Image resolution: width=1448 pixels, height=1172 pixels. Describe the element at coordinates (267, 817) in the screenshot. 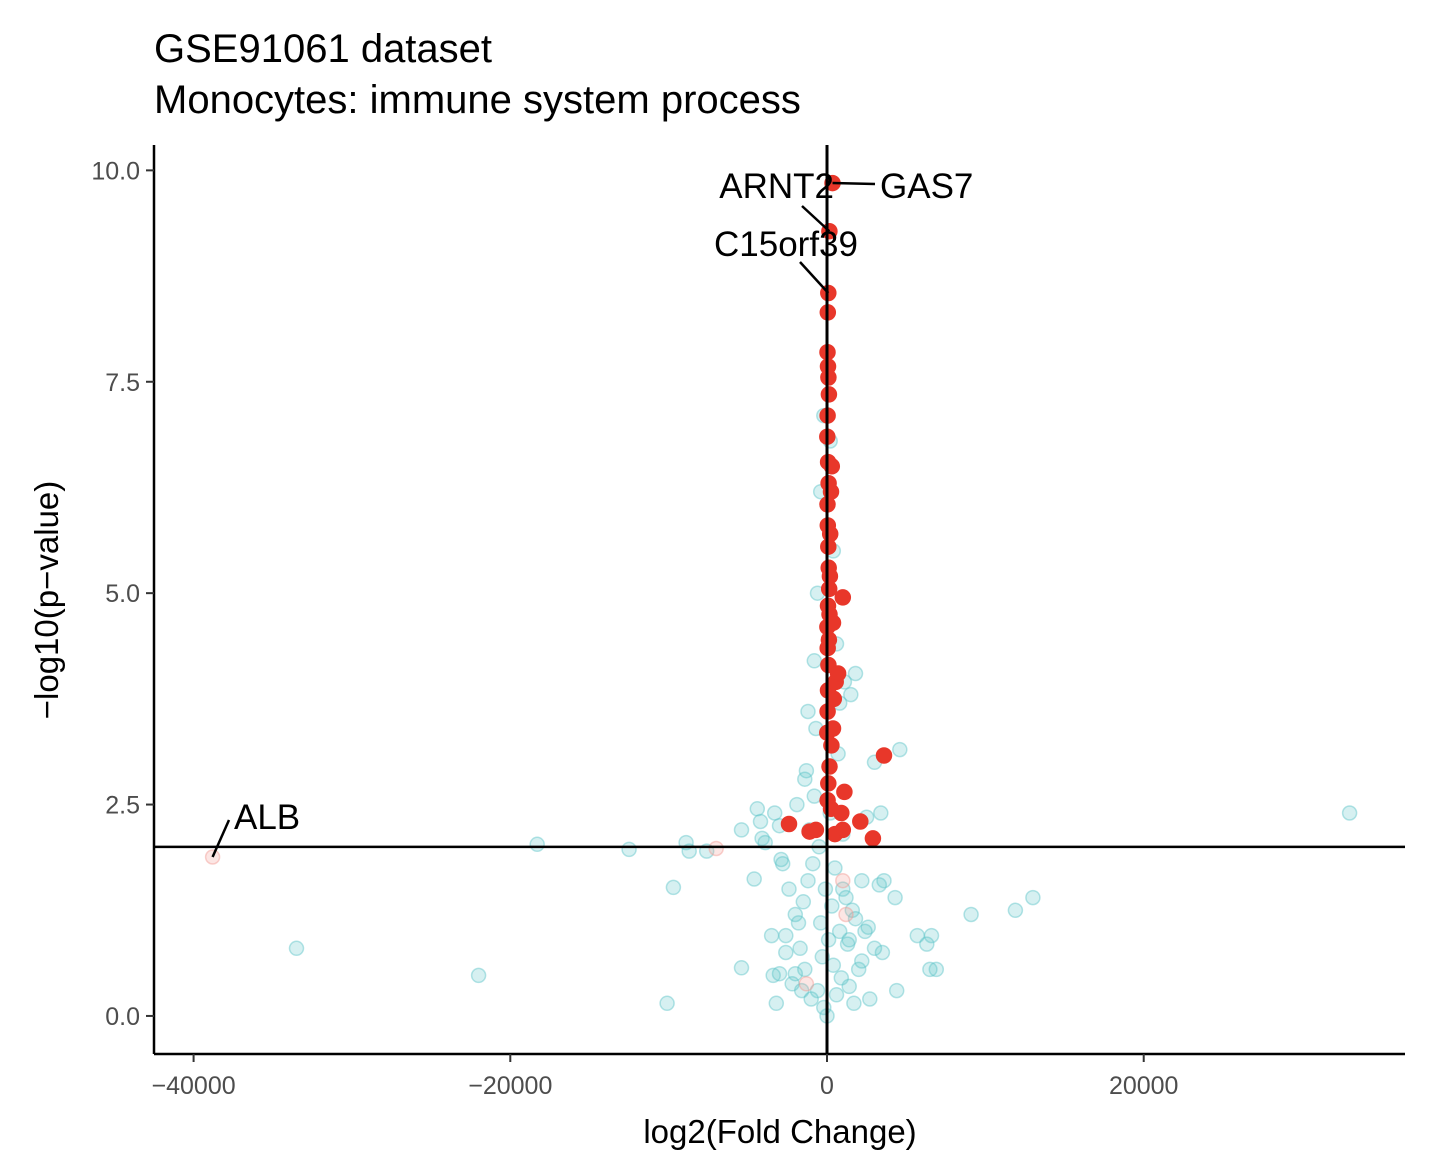

I see `gene-label-alb: ALB` at that location.